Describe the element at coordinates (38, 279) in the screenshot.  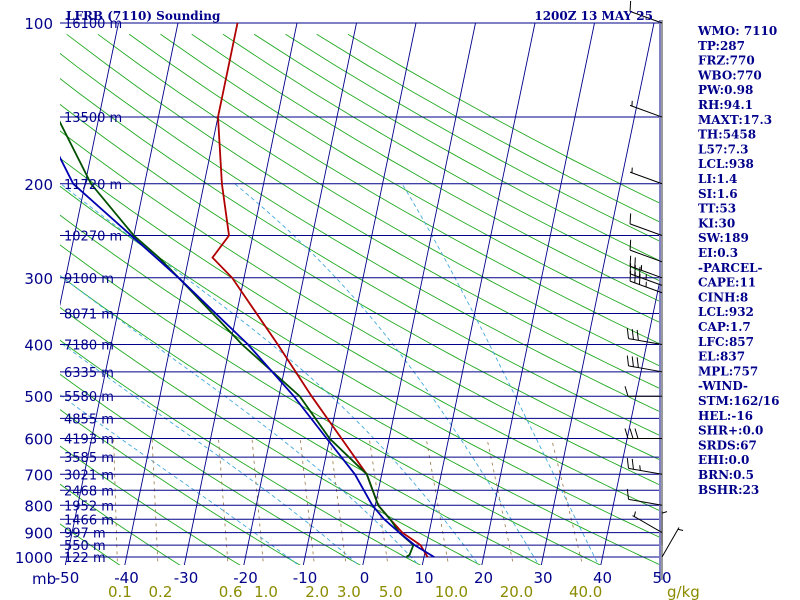
I see `pressure-tick-label: 300` at that location.